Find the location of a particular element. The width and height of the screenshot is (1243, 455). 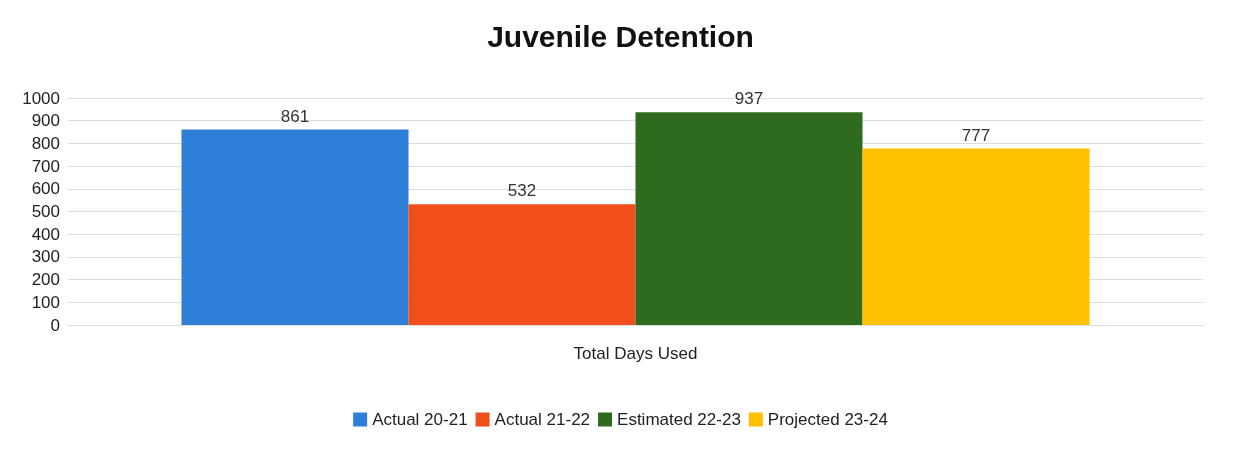

data-label: 777 is located at coordinates (976, 135).